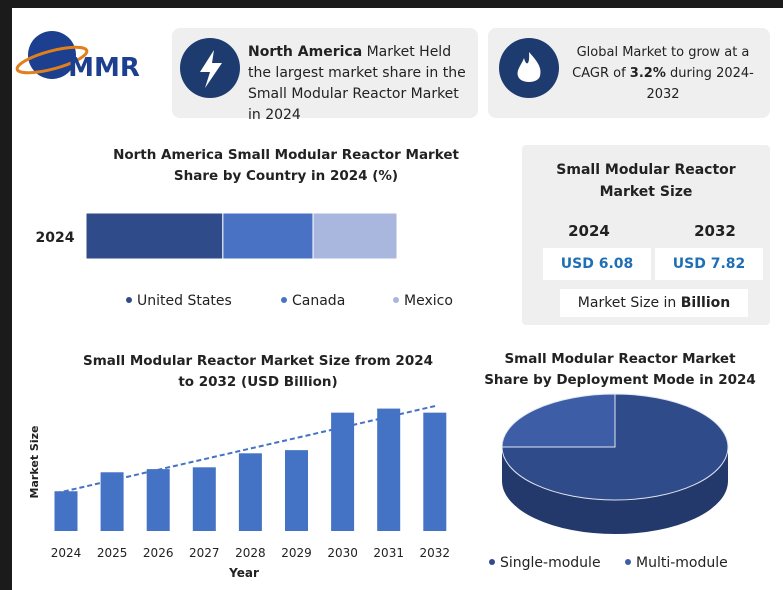  What do you see at coordinates (715, 231) in the screenshot?
I see `year-label: 2032` at bounding box center [715, 231].